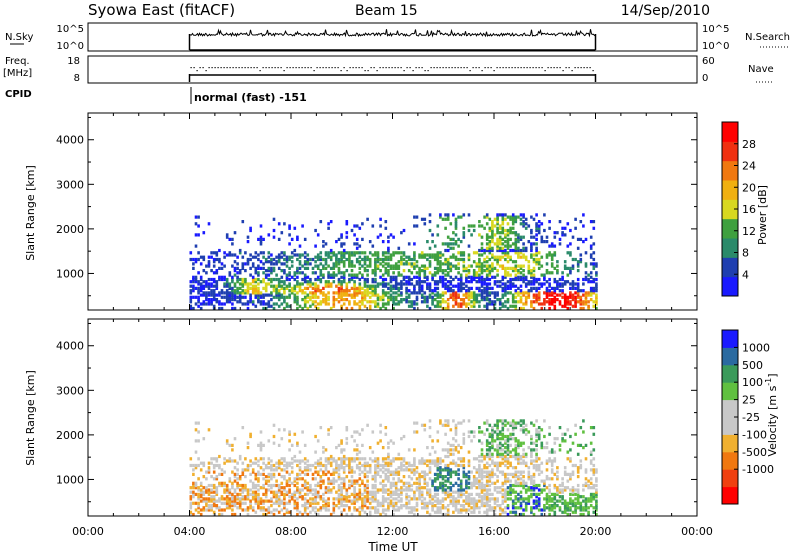 The width and height of the screenshot is (800, 554). What do you see at coordinates (392, 39) in the screenshot?
I see `nsky-trace` at bounding box center [392, 39].